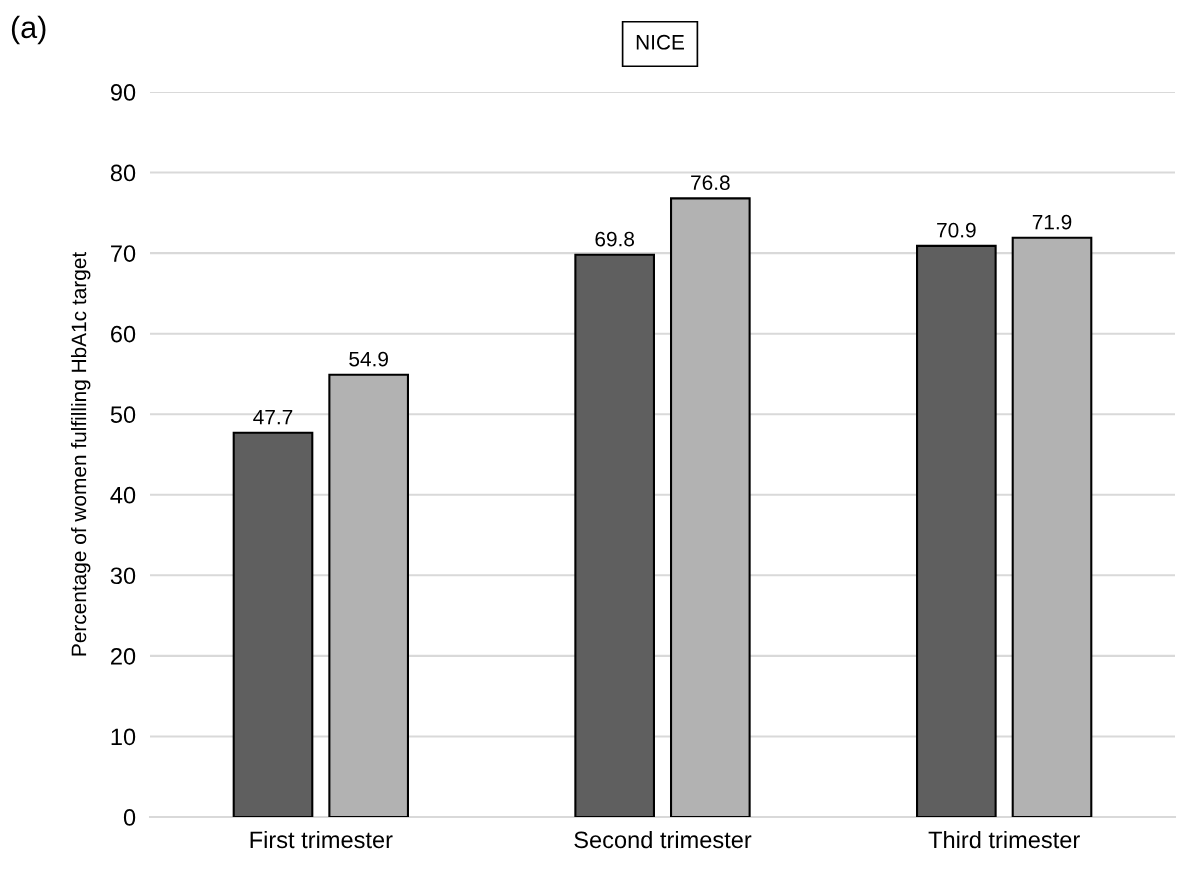 The width and height of the screenshot is (1203, 873). I want to click on x-tick-label: Third trimester, so click(1004, 839).